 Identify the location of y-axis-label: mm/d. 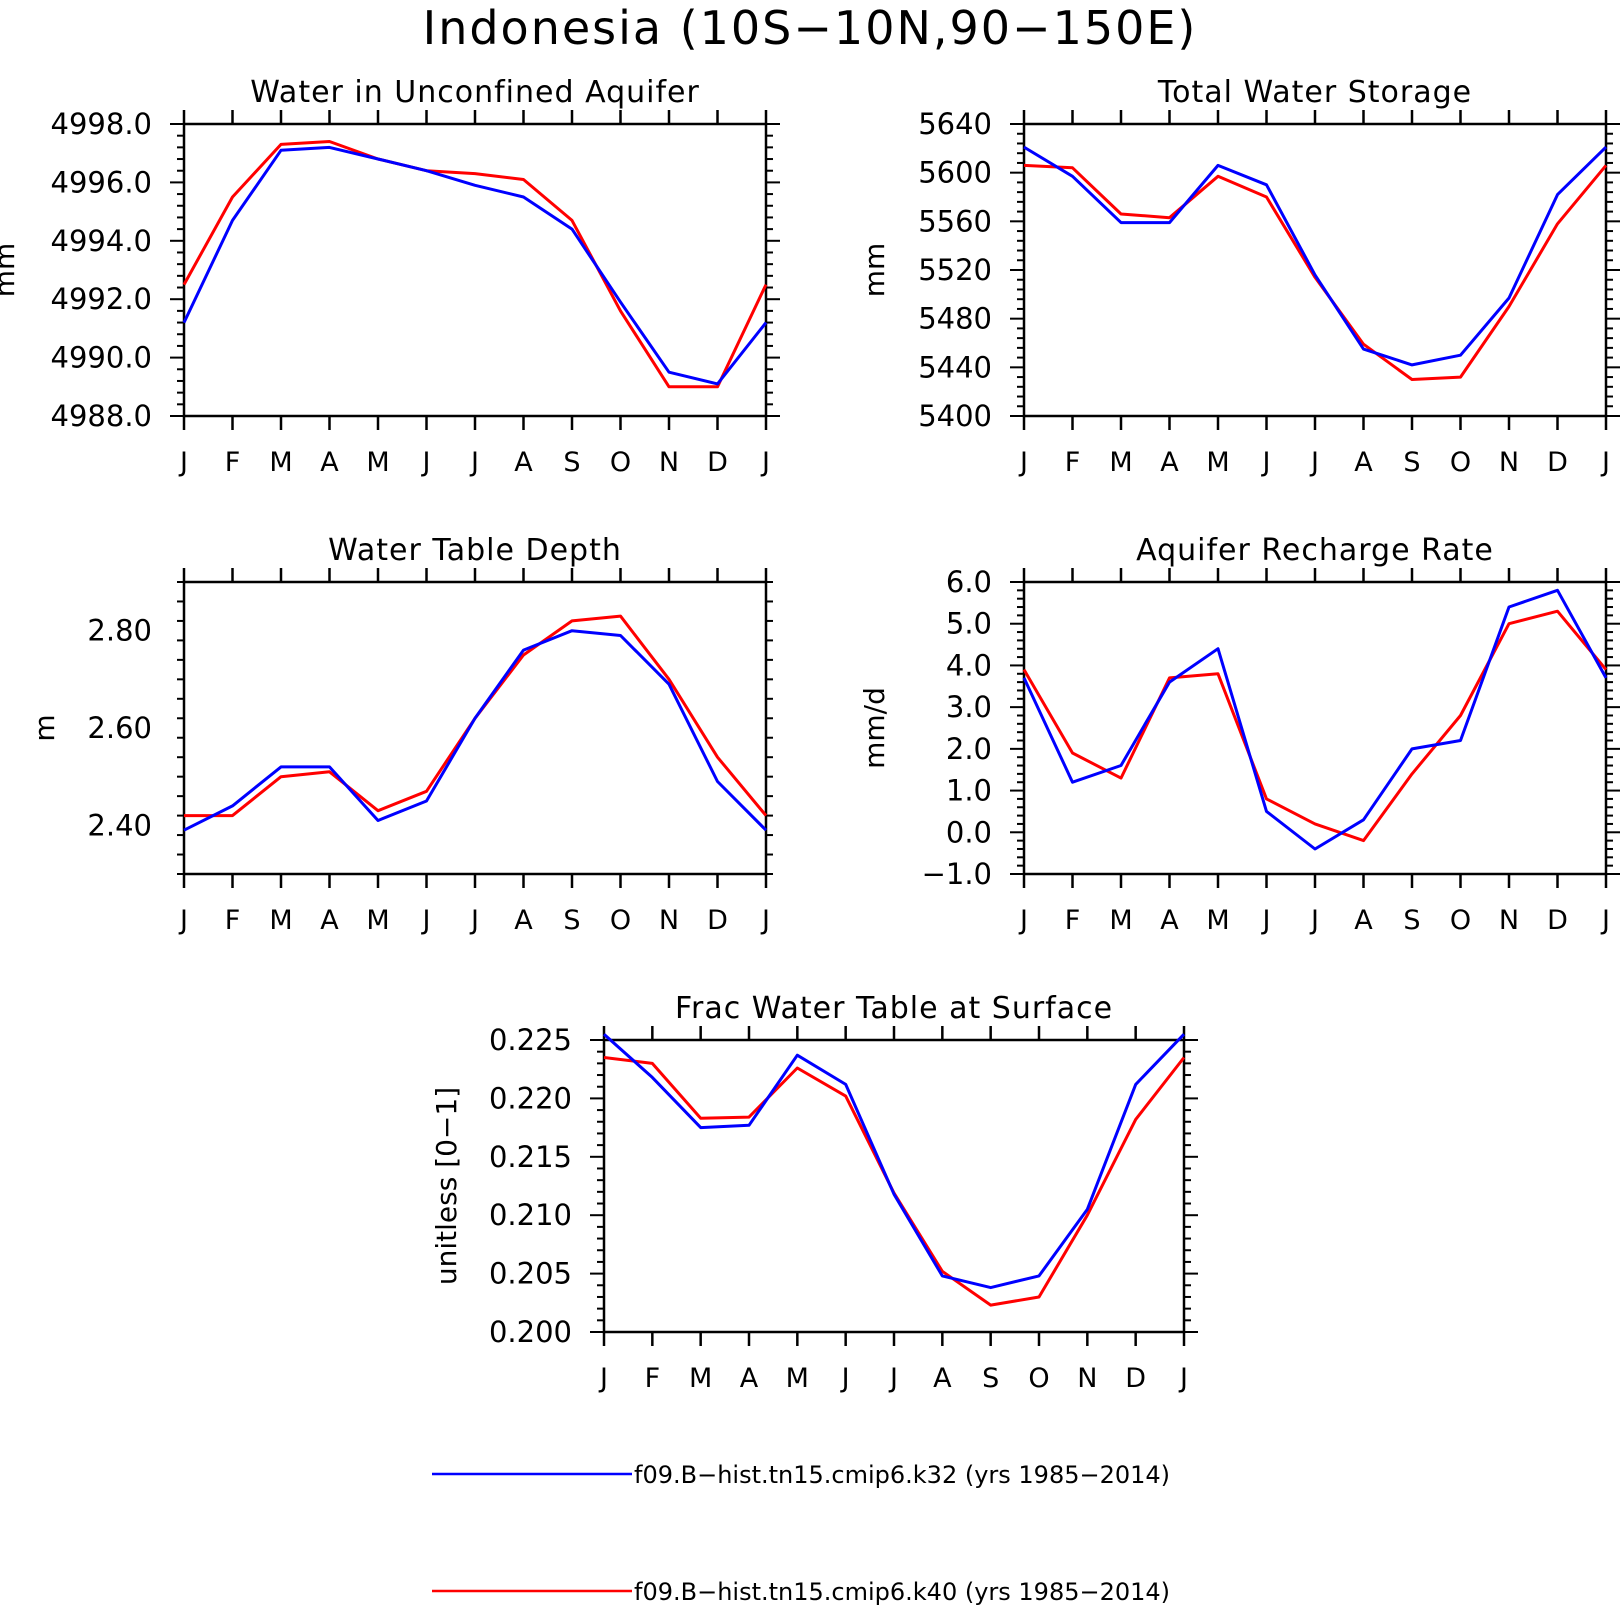
(874, 728).